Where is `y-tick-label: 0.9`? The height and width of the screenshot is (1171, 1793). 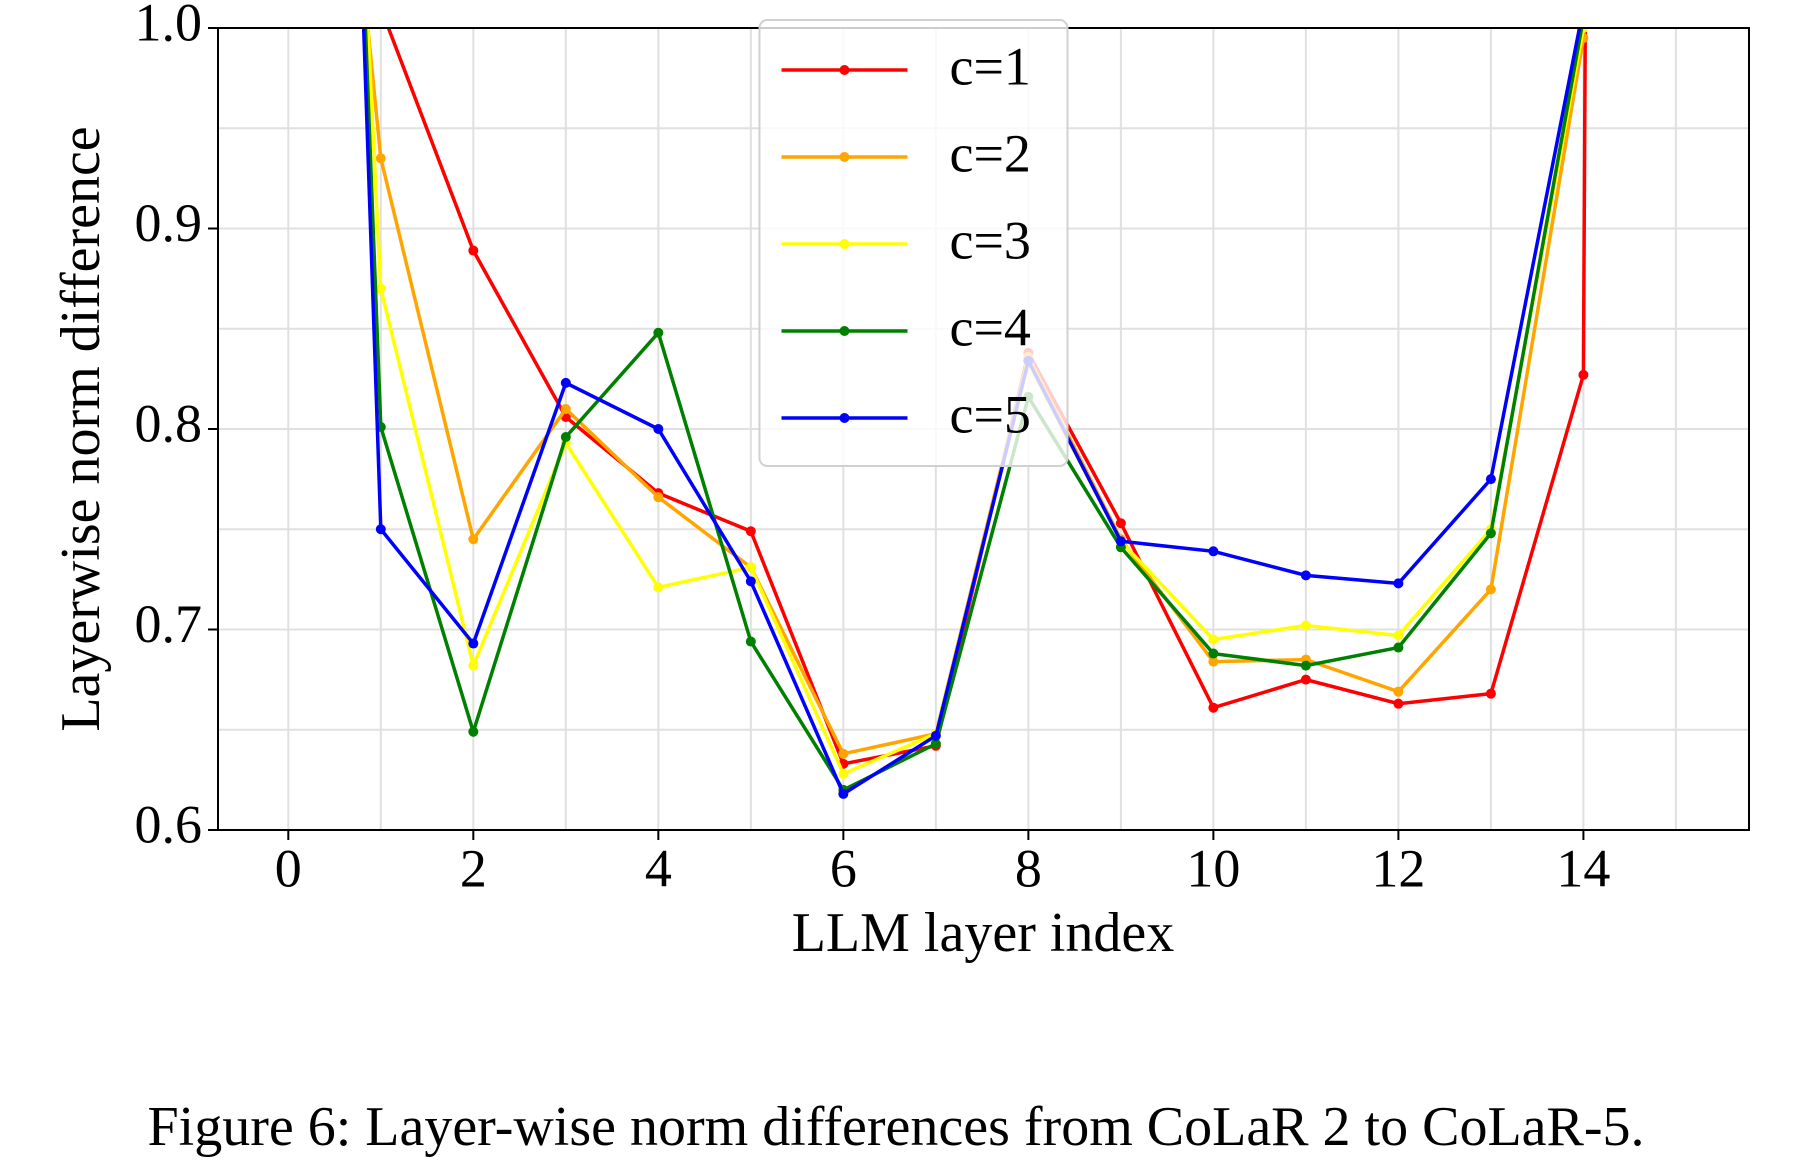
y-tick-label: 0.9 is located at coordinates (169, 223).